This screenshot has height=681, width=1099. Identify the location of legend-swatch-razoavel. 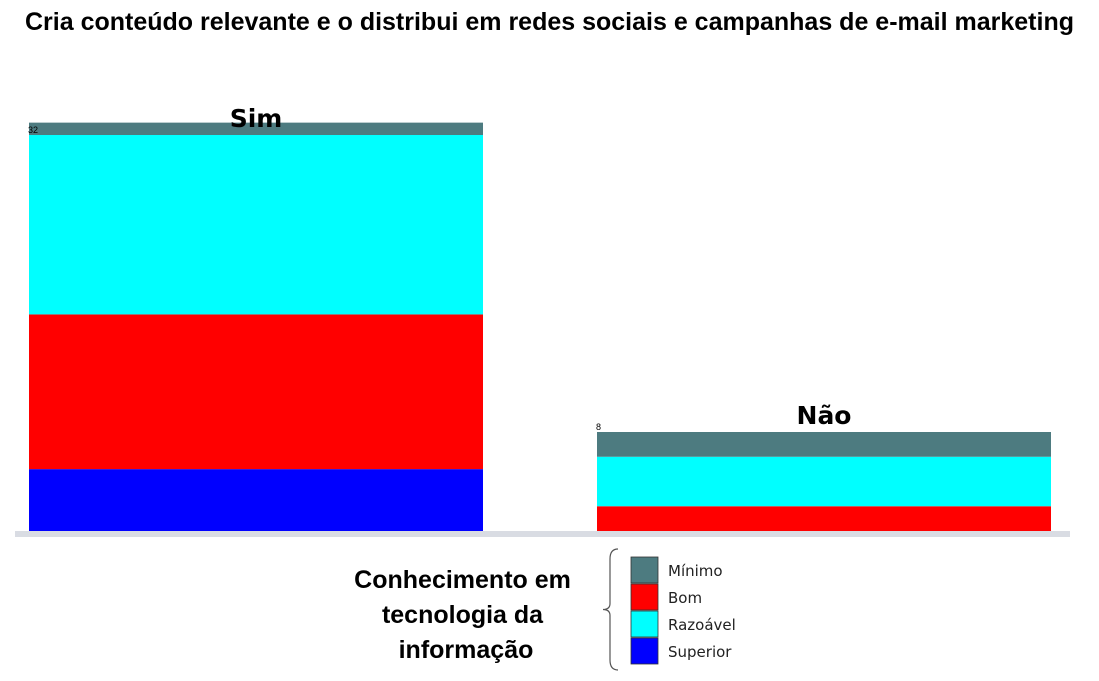
(644, 624).